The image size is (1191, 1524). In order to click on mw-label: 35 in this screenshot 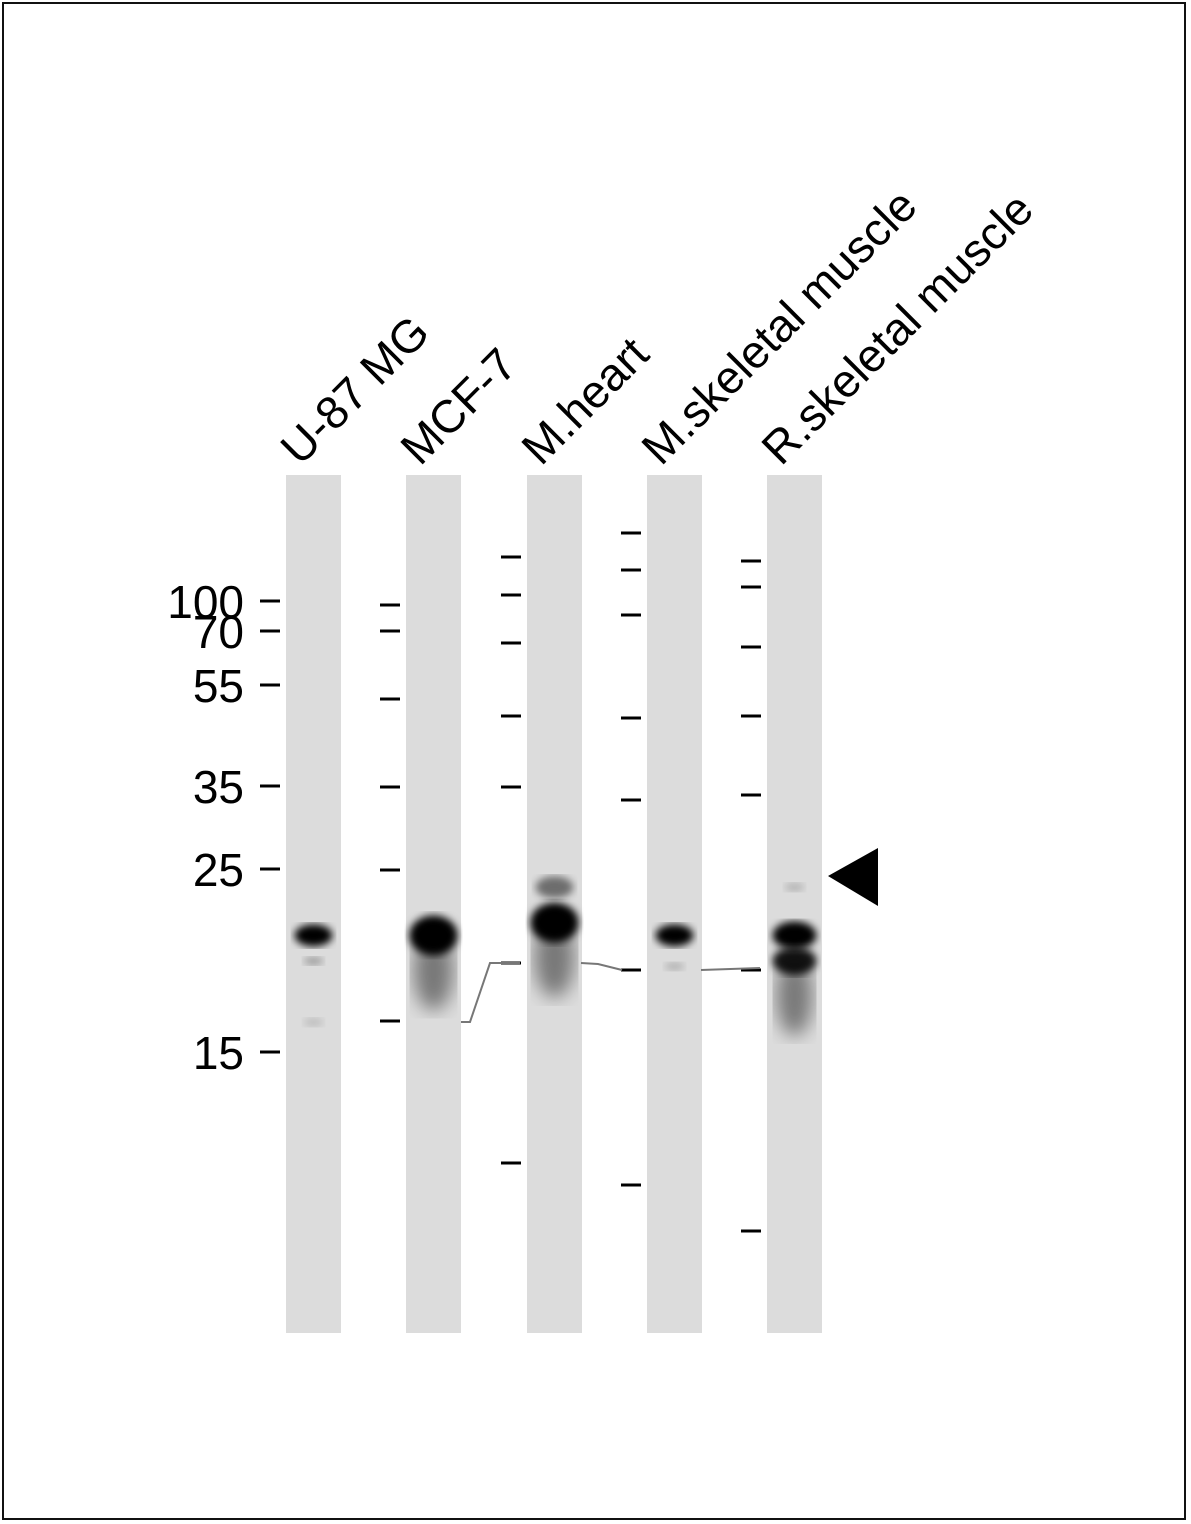, I will do `click(218, 787)`.